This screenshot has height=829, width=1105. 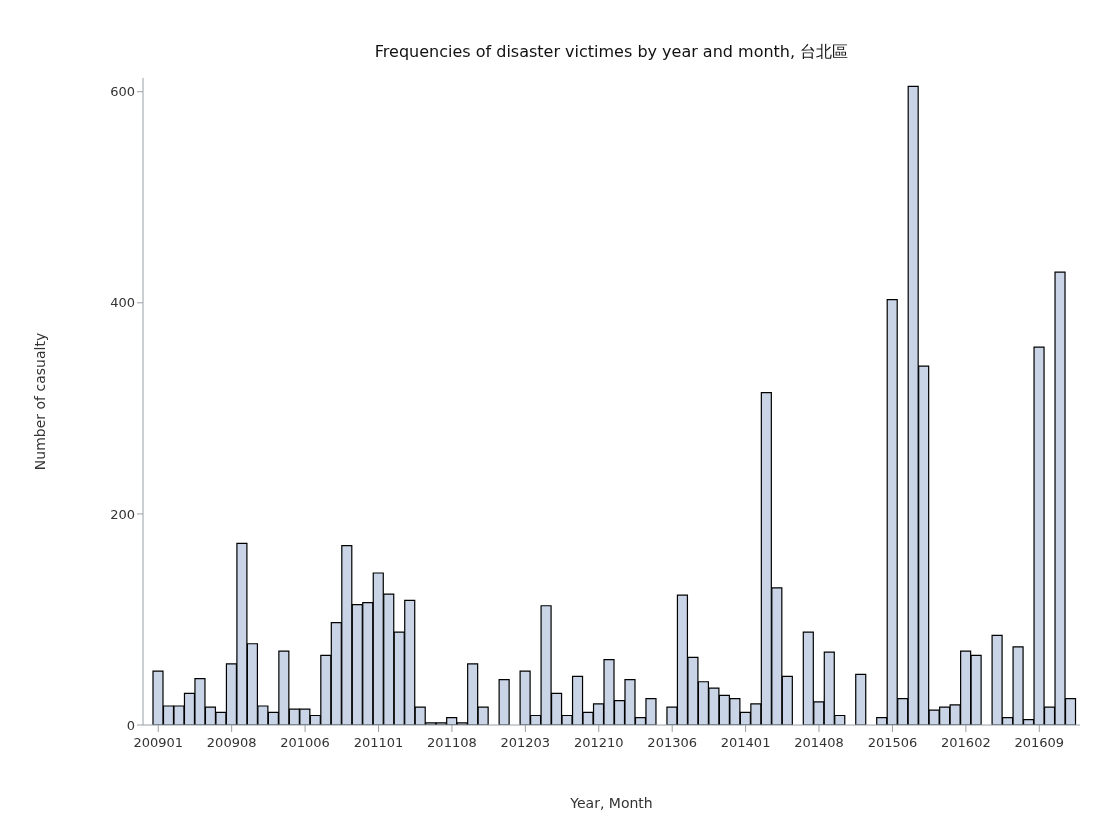 I want to click on x-tick-label: 200908, so click(x=231, y=742).